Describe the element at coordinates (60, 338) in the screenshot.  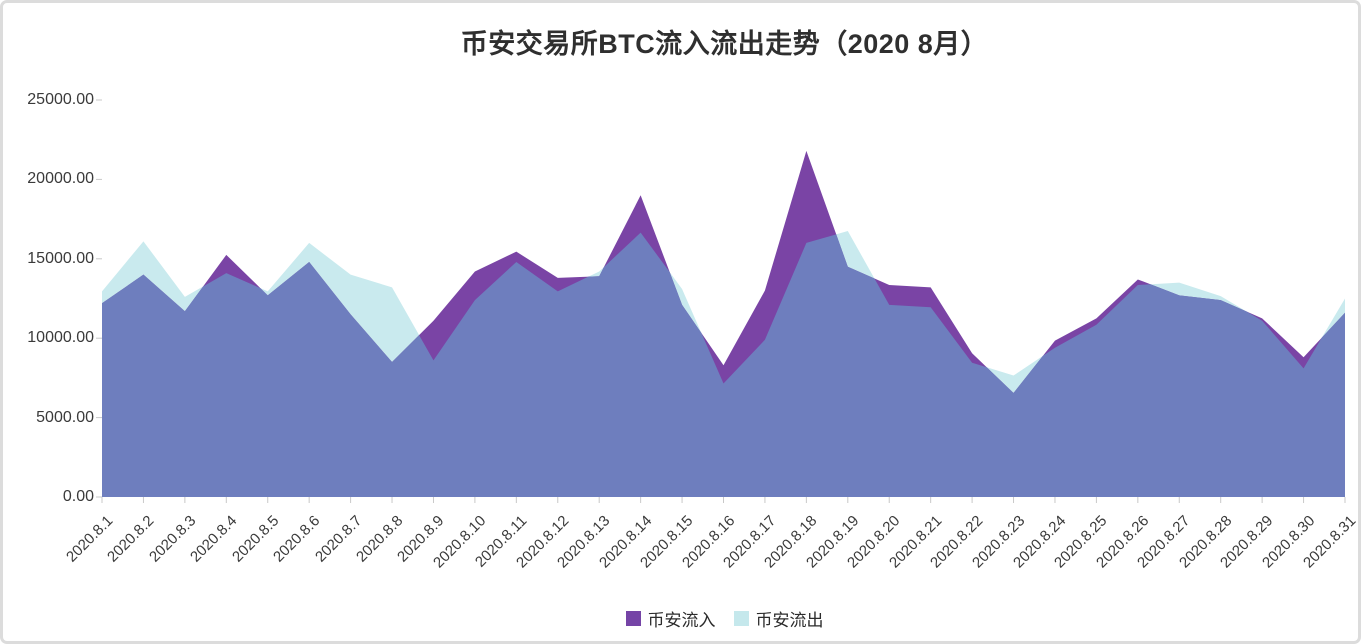
I see `y-axis-label: 10000.00` at that location.